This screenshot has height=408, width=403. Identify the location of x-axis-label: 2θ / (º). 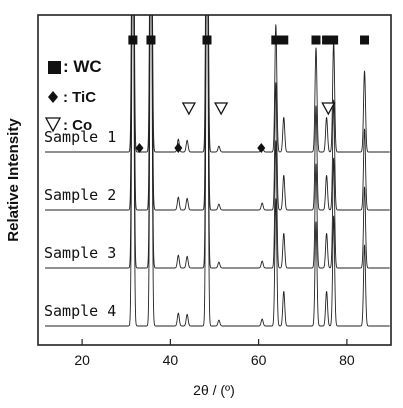
(214, 390).